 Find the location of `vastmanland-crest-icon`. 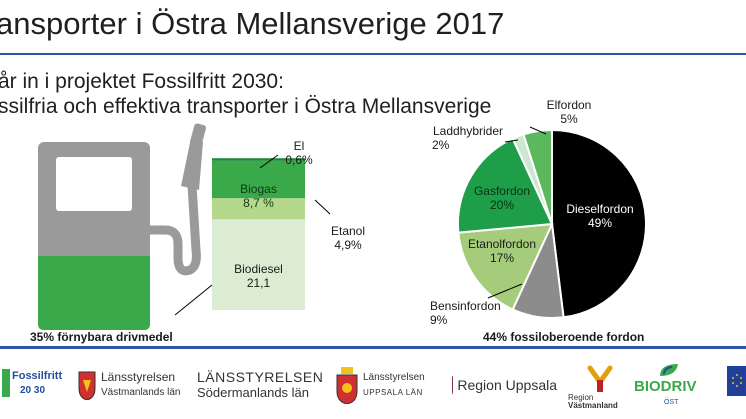

vastmanland-crest-icon is located at coordinates (87, 385).